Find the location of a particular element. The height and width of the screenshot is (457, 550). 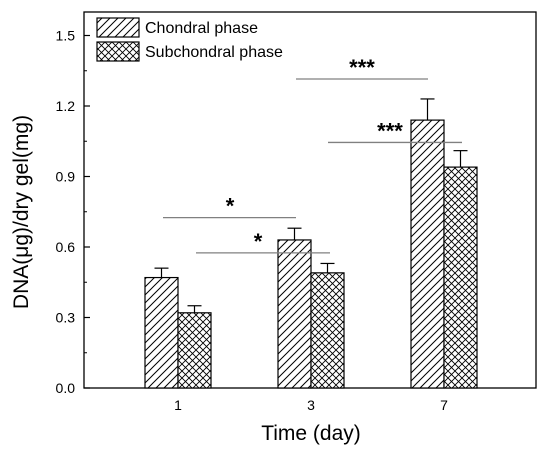

legend-label: Chondral phase is located at coordinates (201, 28).